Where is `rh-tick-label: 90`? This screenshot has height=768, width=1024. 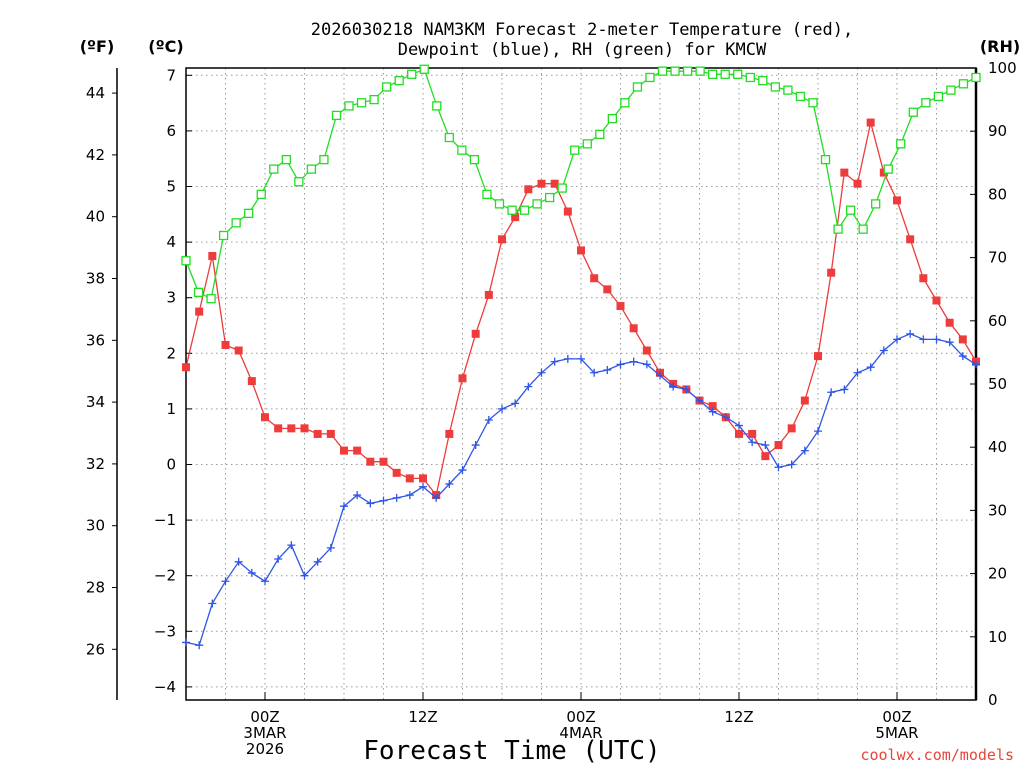
rh-tick-label: 90 is located at coordinates (997, 131).